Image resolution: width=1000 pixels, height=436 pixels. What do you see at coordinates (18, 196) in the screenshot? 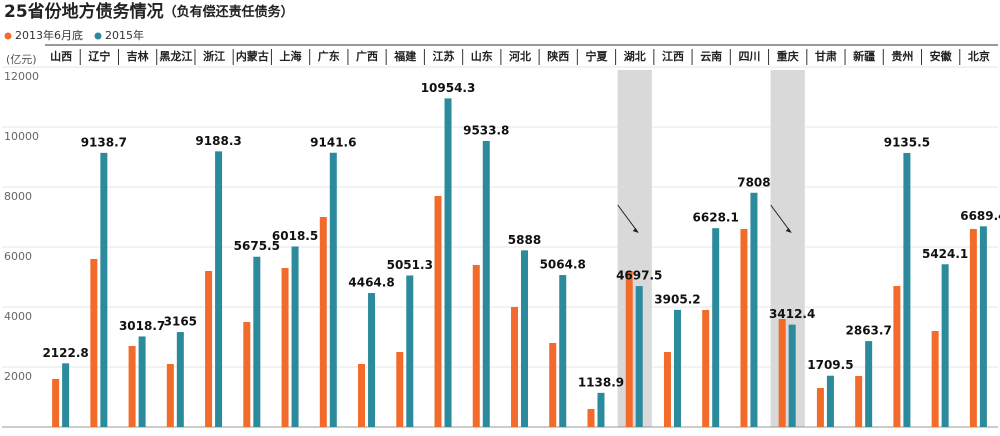
I see `y-tick-label: 8000` at bounding box center [18, 196].